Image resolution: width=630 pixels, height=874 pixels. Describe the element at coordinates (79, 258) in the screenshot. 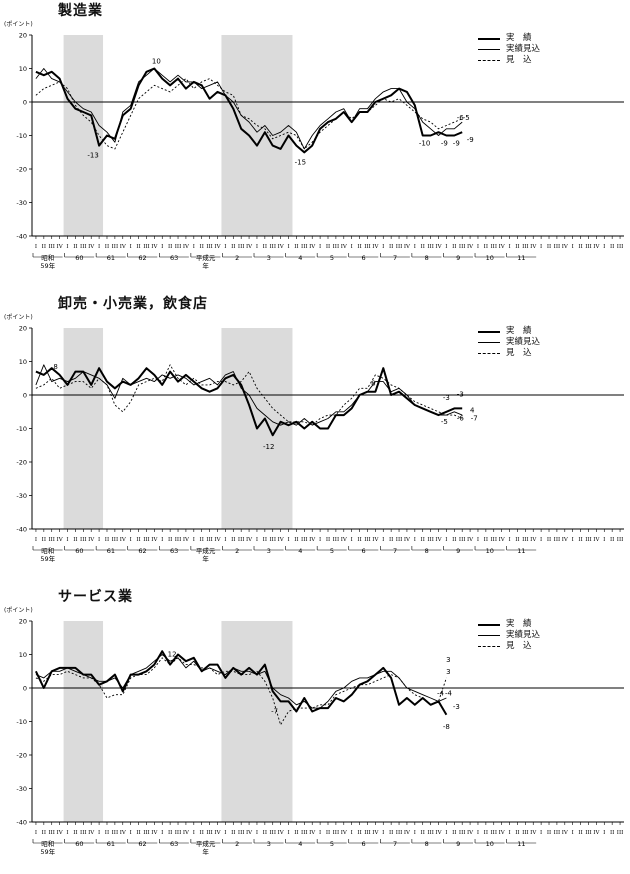

I see `year-label: 60` at that location.